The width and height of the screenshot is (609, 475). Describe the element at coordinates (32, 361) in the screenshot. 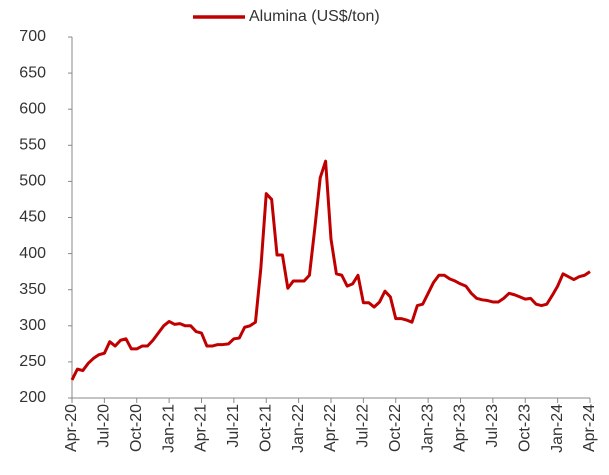

I see `y-tick-label: 250` at that location.